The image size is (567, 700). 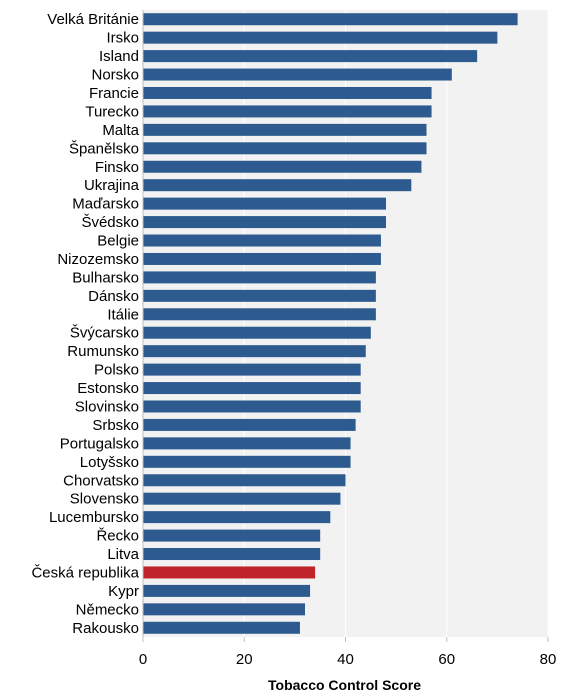 I want to click on category-label: Slovinsko, so click(x=107, y=406).